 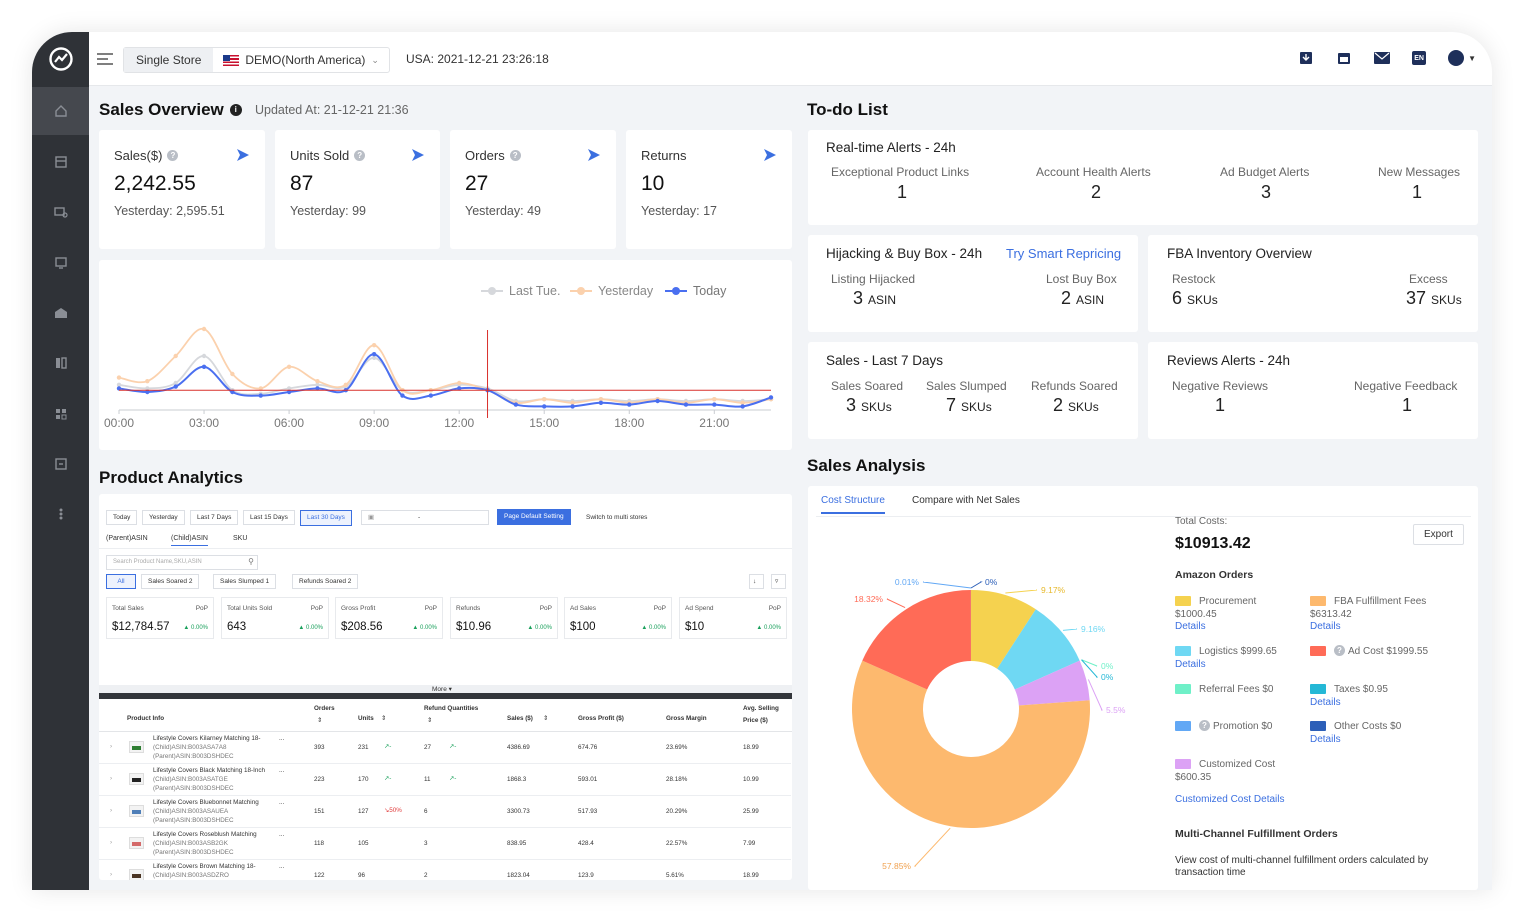 I want to click on more-bar: More ▾, so click(x=445, y=689).